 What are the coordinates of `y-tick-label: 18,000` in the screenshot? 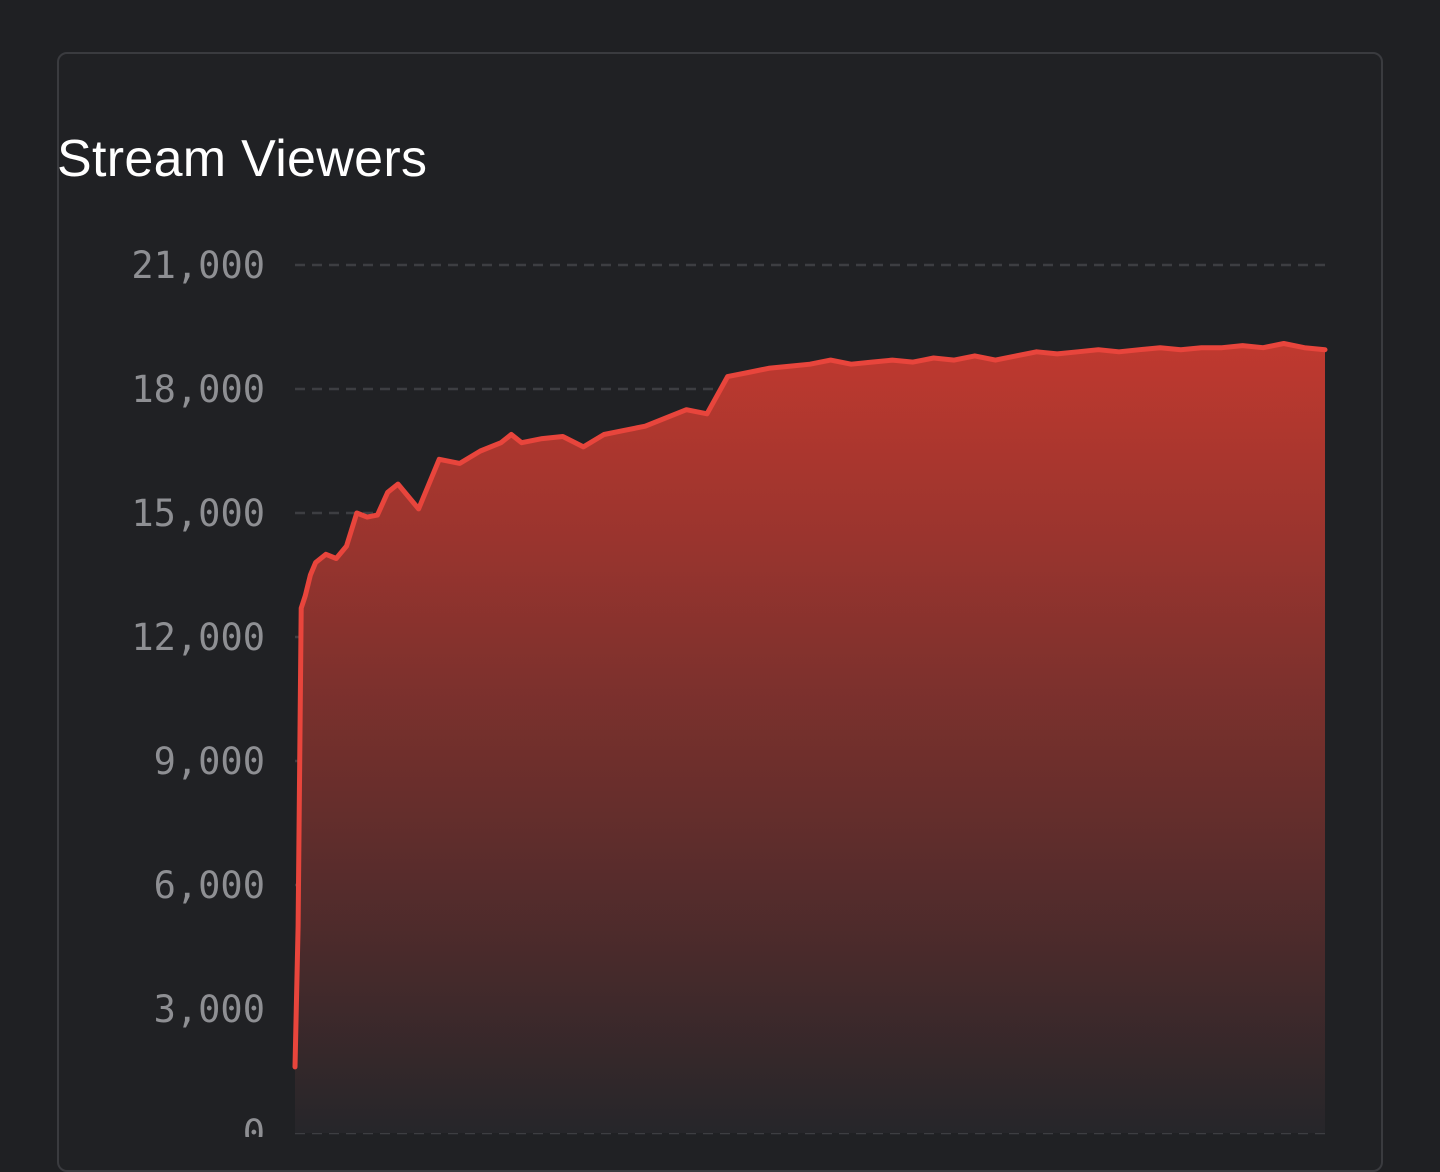 It's located at (198, 389).